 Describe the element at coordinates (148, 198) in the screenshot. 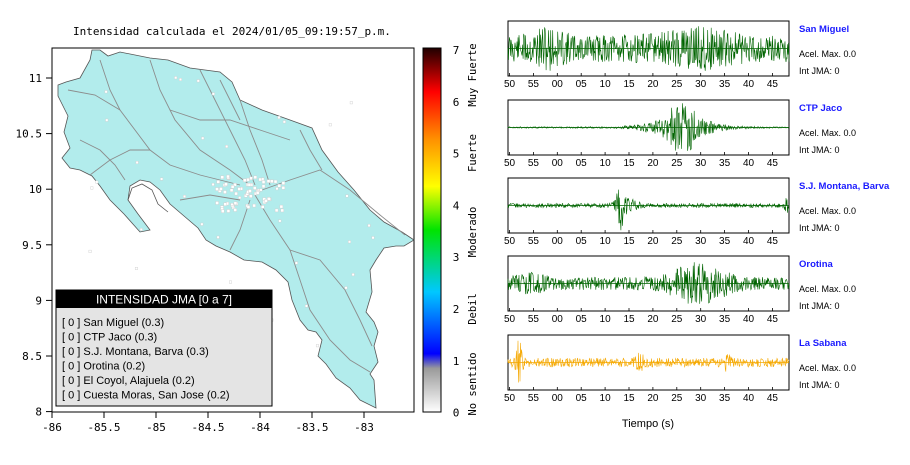

I see `nicoya-gulf-coast` at that location.